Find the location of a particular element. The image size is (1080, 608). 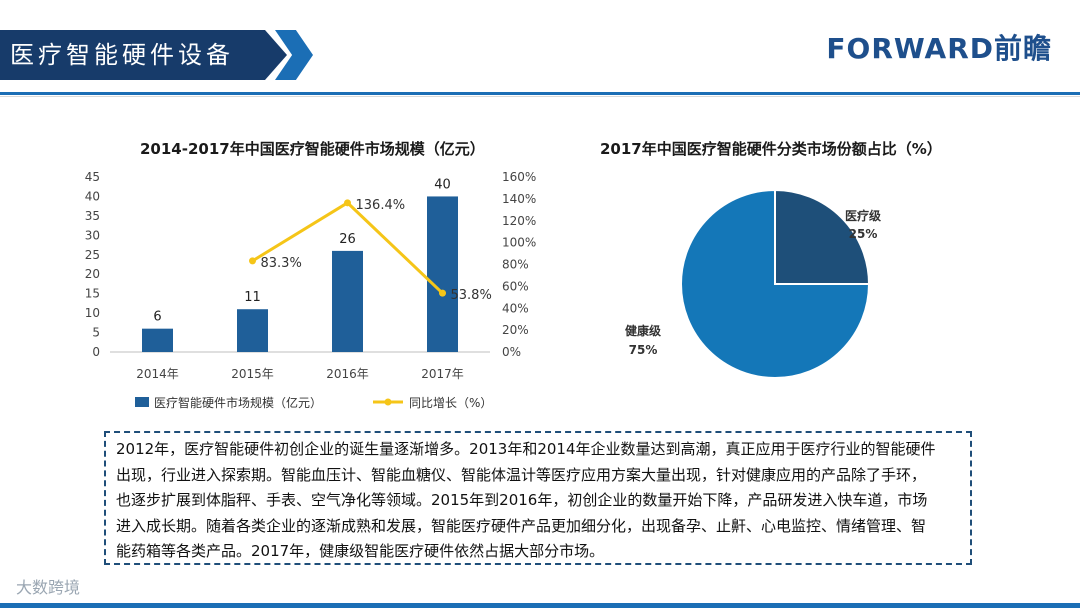

growth-value-label: 83.3% is located at coordinates (281, 263).